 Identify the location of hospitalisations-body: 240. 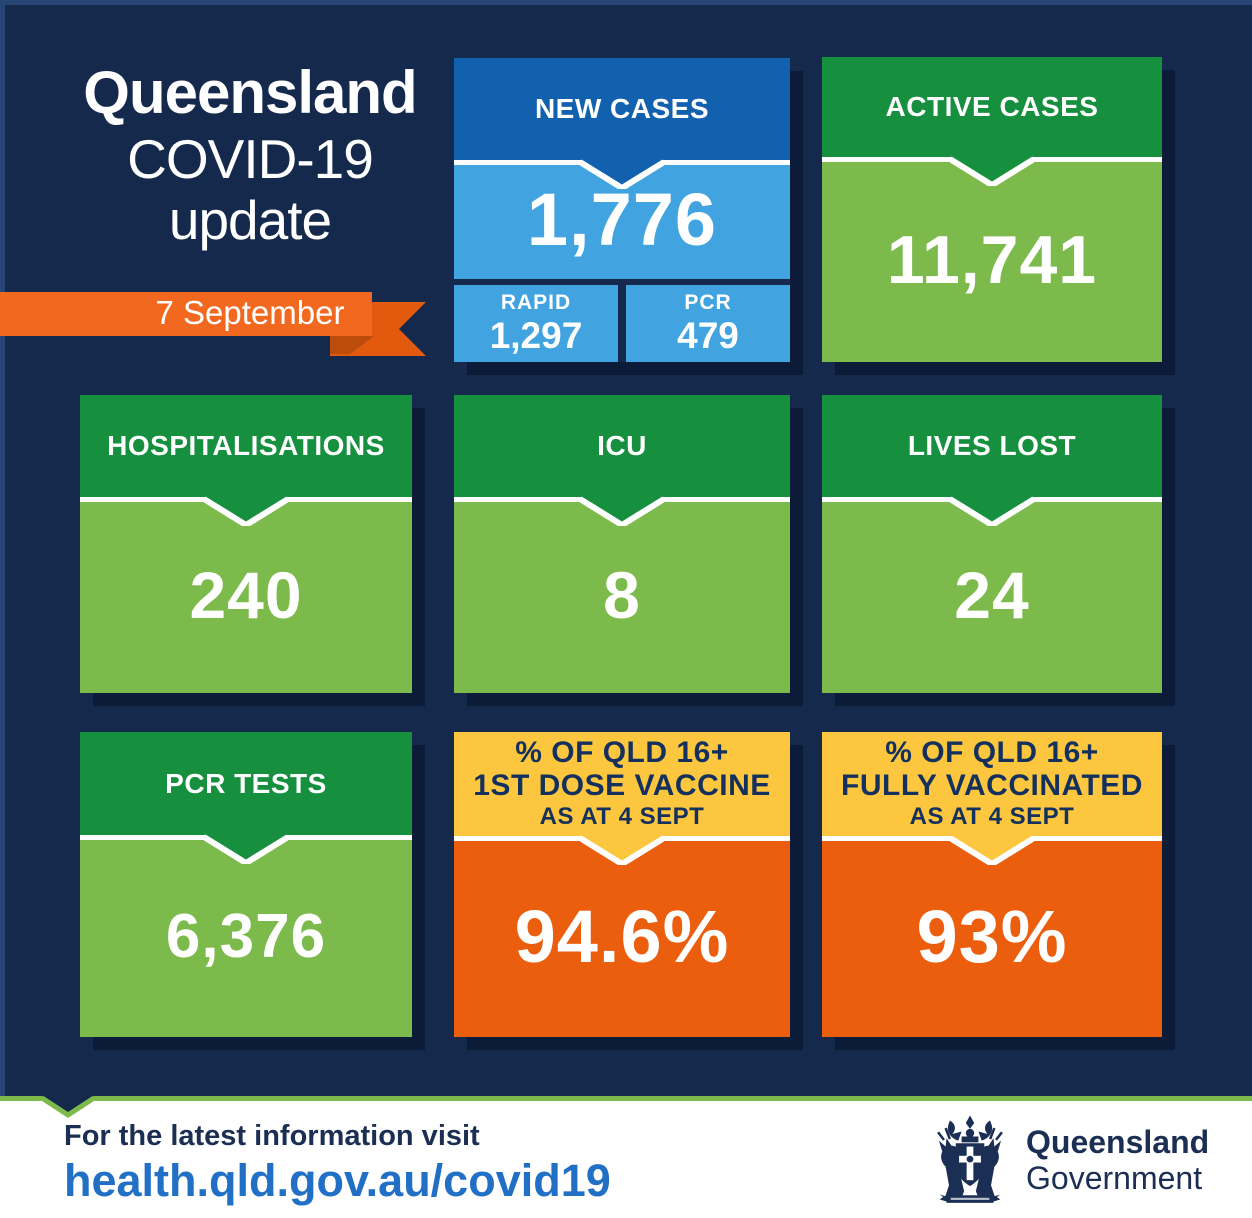
(246, 594).